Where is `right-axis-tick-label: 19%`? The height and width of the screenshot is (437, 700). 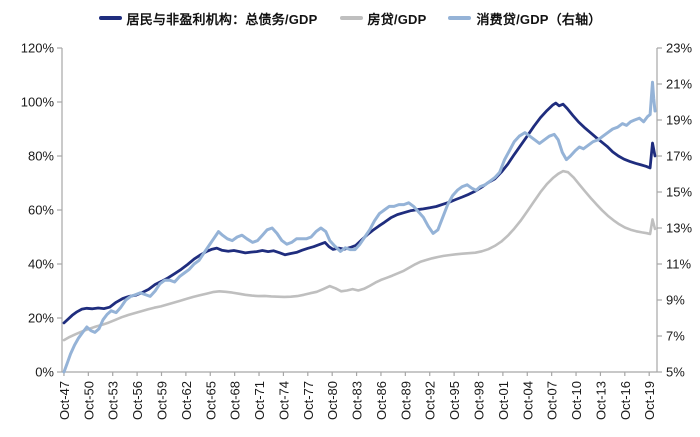
right-axis-tick-label: 19% is located at coordinates (679, 120).